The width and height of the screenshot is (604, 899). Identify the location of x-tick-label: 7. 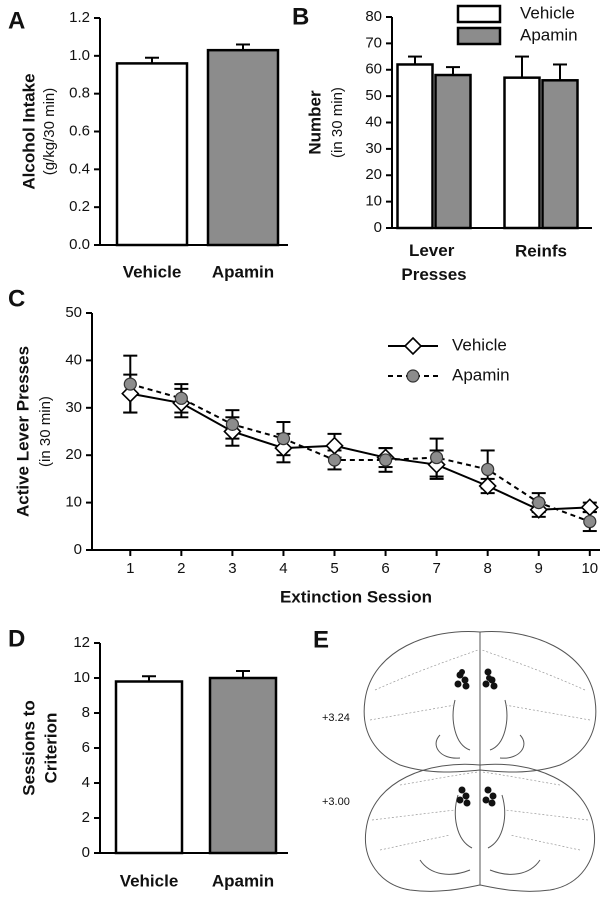
(436, 568).